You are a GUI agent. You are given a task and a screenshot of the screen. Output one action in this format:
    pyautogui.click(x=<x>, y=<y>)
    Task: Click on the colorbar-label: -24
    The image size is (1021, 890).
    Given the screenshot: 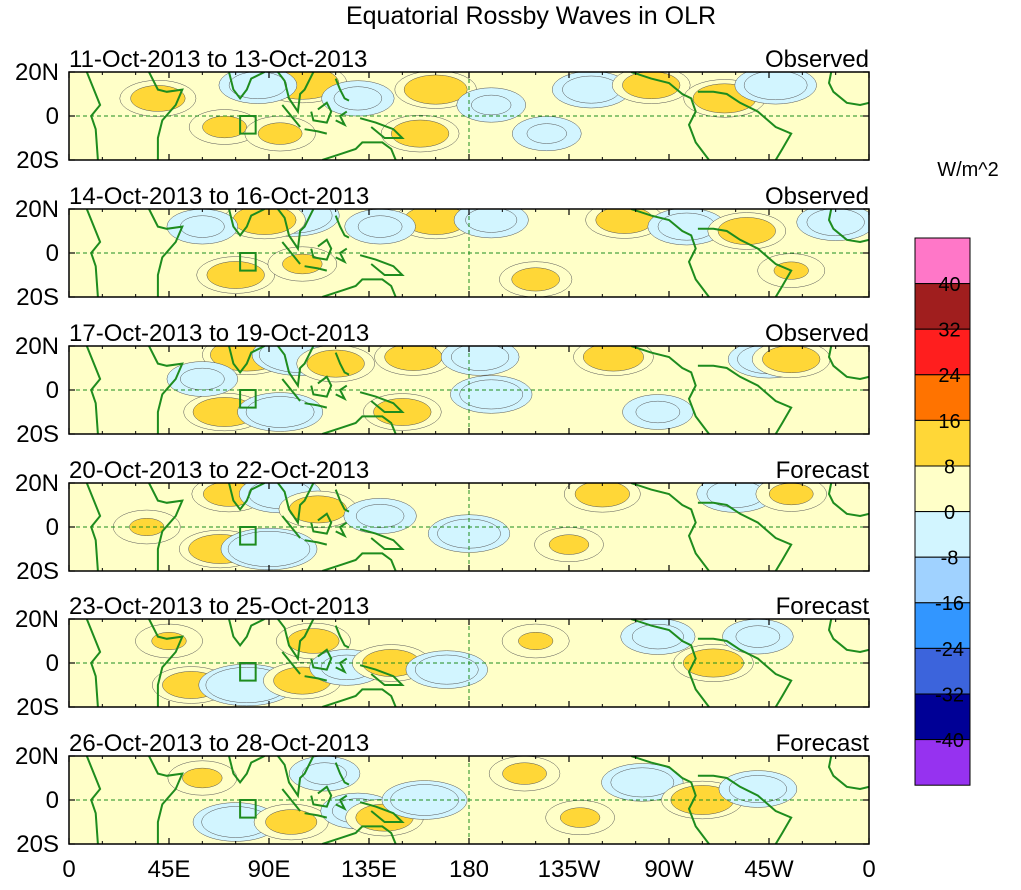 What is the action you would take?
    pyautogui.click(x=949, y=650)
    